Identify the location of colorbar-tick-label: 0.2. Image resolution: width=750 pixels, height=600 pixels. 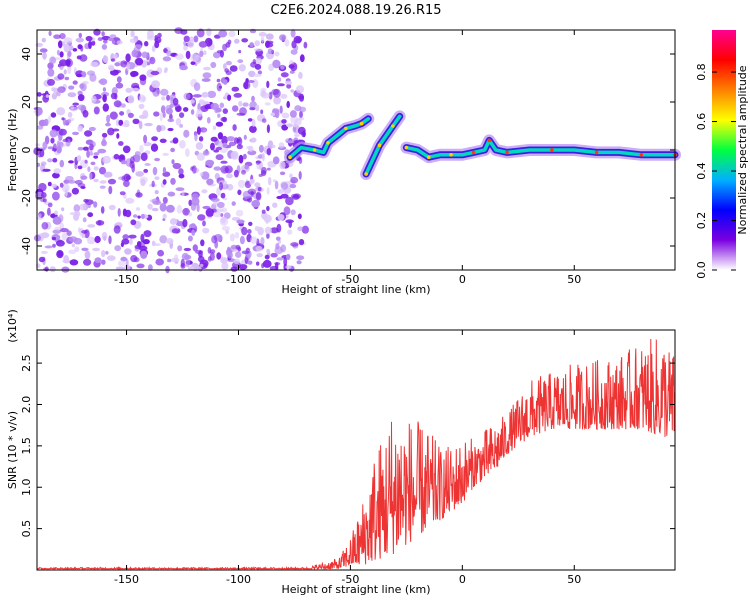
(701, 221).